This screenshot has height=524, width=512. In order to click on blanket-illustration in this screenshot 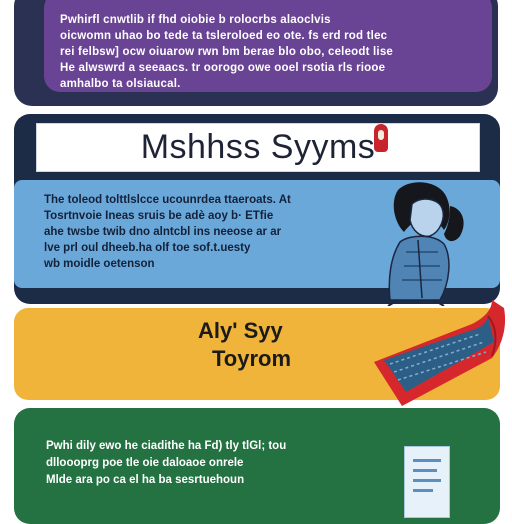, I will do `click(440, 353)`.